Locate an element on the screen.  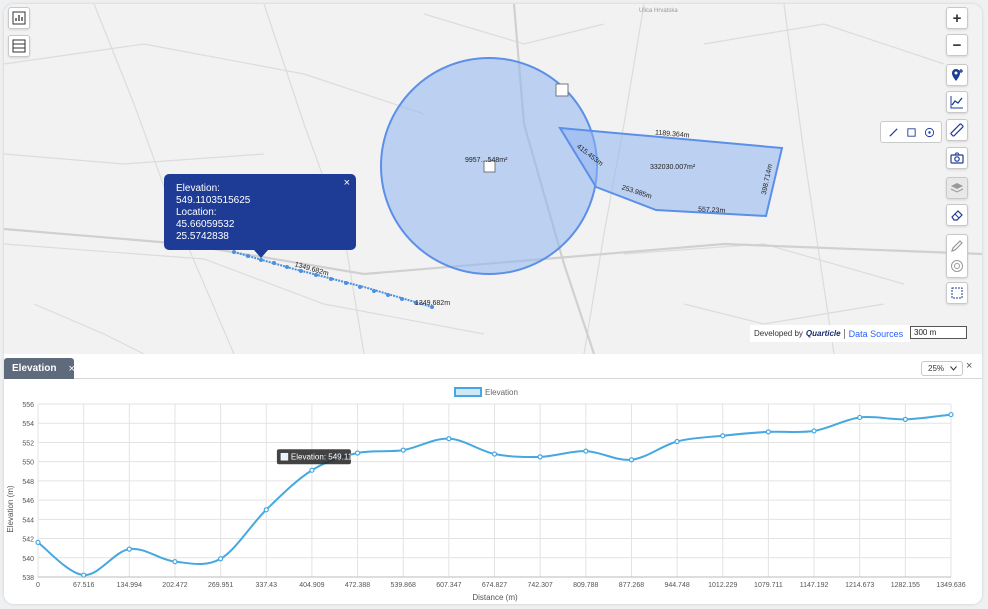
x-tick-label: 607.347 is located at coordinates (448, 585).